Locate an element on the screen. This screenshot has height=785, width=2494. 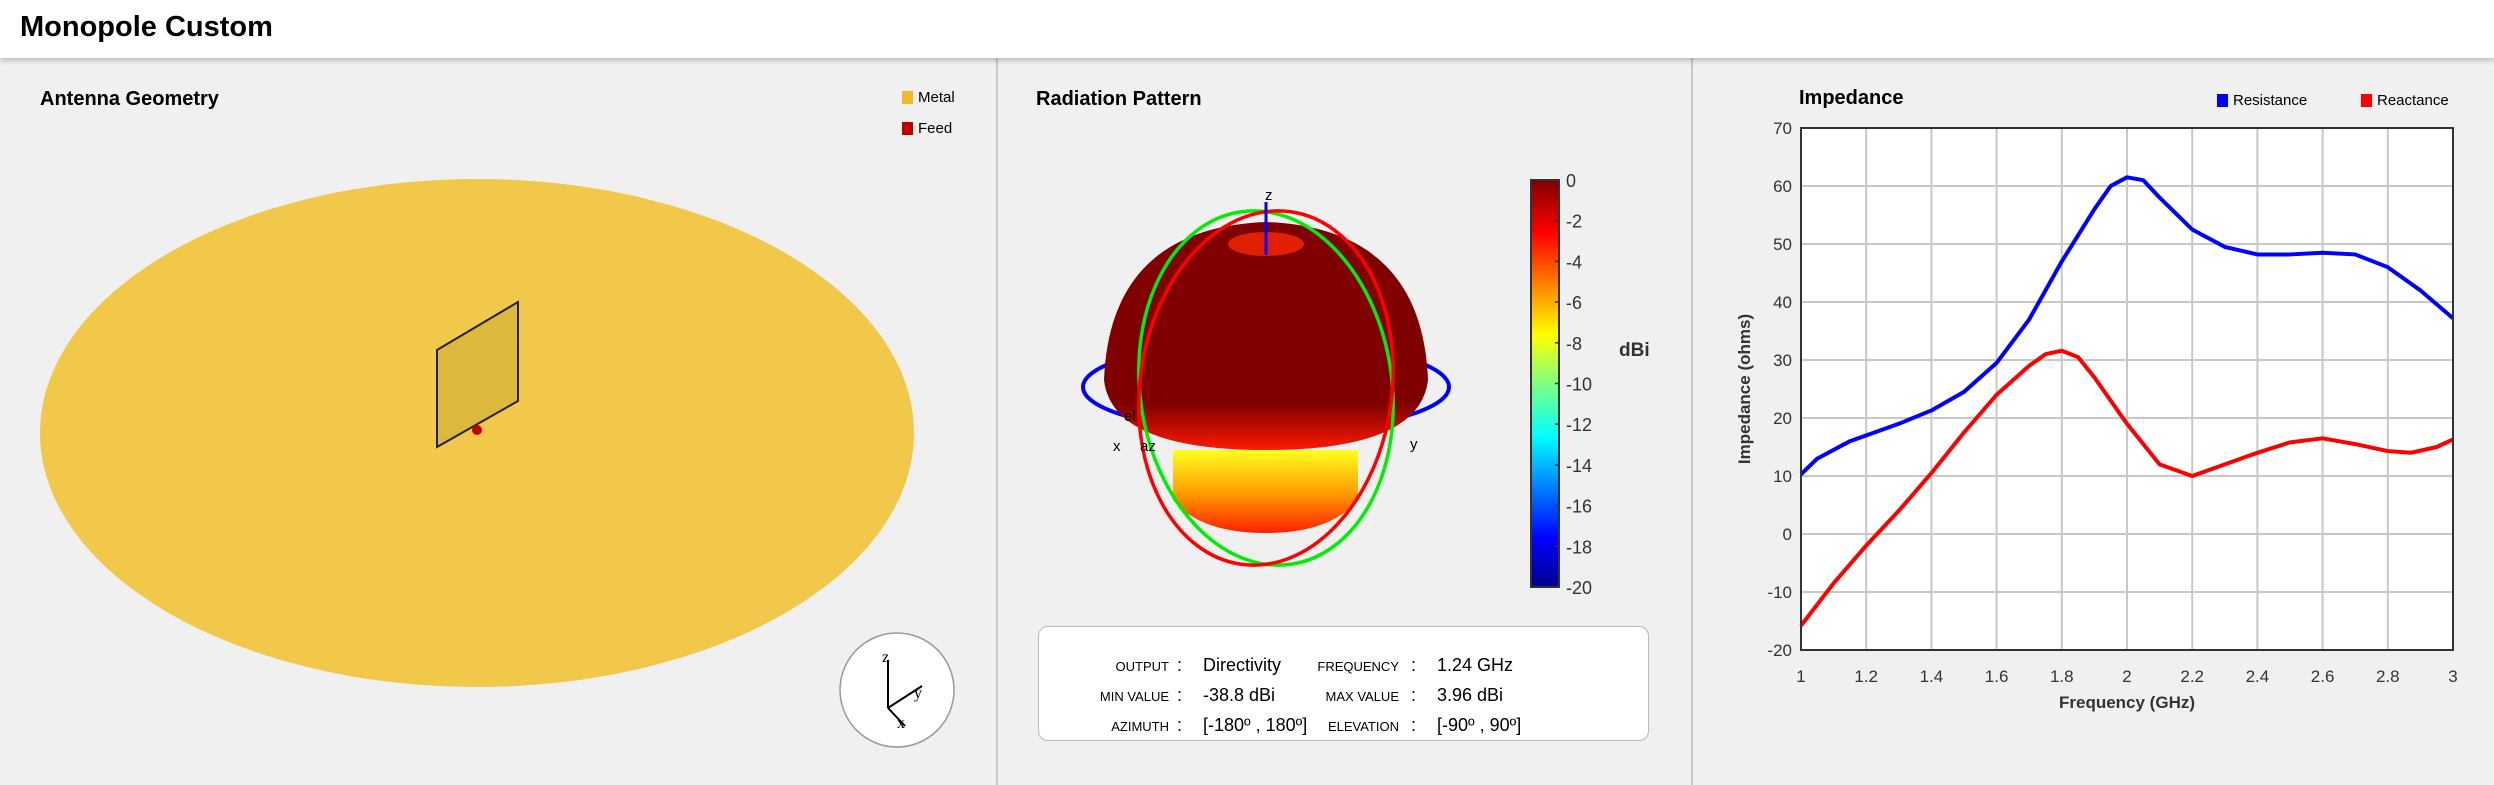
y-tick-label: -10 is located at coordinates (1779, 592).